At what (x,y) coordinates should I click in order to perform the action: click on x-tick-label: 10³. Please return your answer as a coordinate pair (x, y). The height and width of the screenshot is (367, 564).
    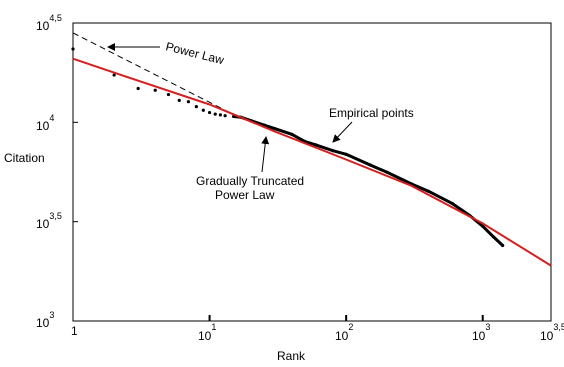
    Looking at the image, I should click on (481, 332).